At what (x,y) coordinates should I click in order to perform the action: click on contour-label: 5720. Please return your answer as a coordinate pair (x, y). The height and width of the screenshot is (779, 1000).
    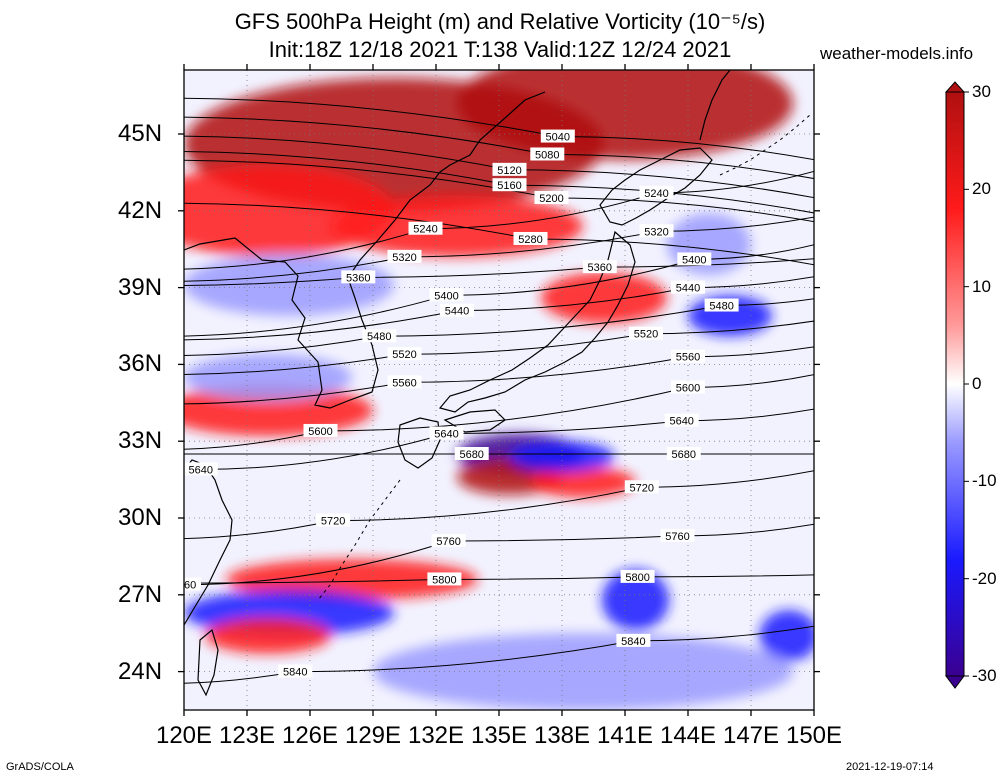
    Looking at the image, I should click on (642, 488).